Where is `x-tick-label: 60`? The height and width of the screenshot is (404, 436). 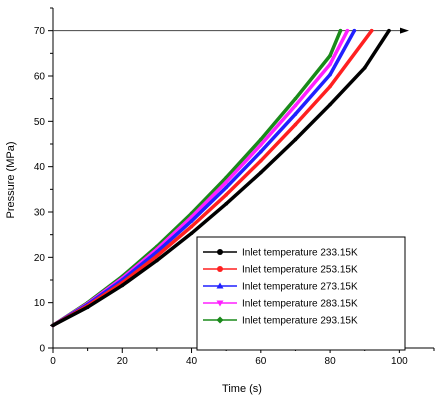 x-tick-label: 60 is located at coordinates (261, 361).